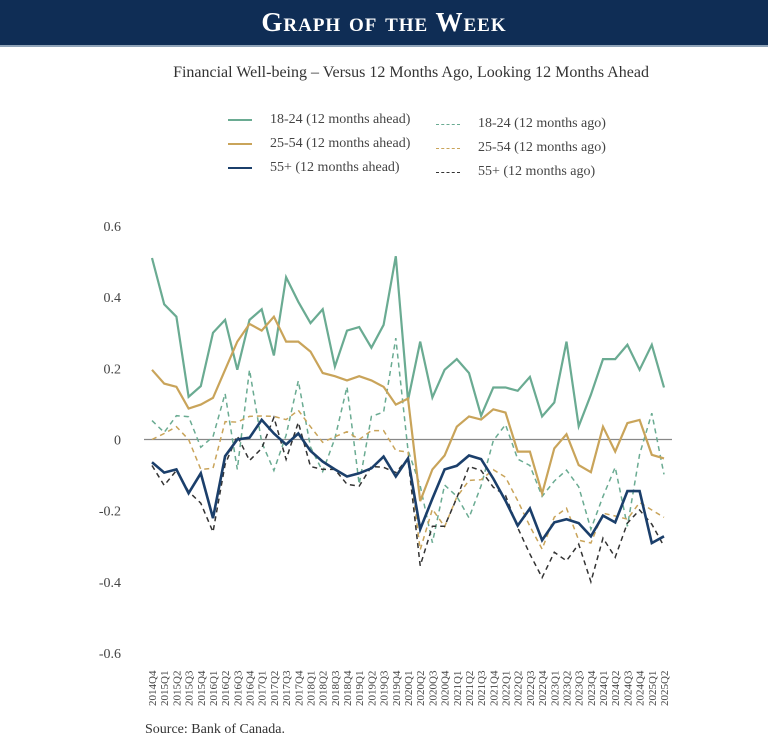  Describe the element at coordinates (340, 143) in the screenshot. I see `legend-label: 25-54 (12 months ahead)` at that location.